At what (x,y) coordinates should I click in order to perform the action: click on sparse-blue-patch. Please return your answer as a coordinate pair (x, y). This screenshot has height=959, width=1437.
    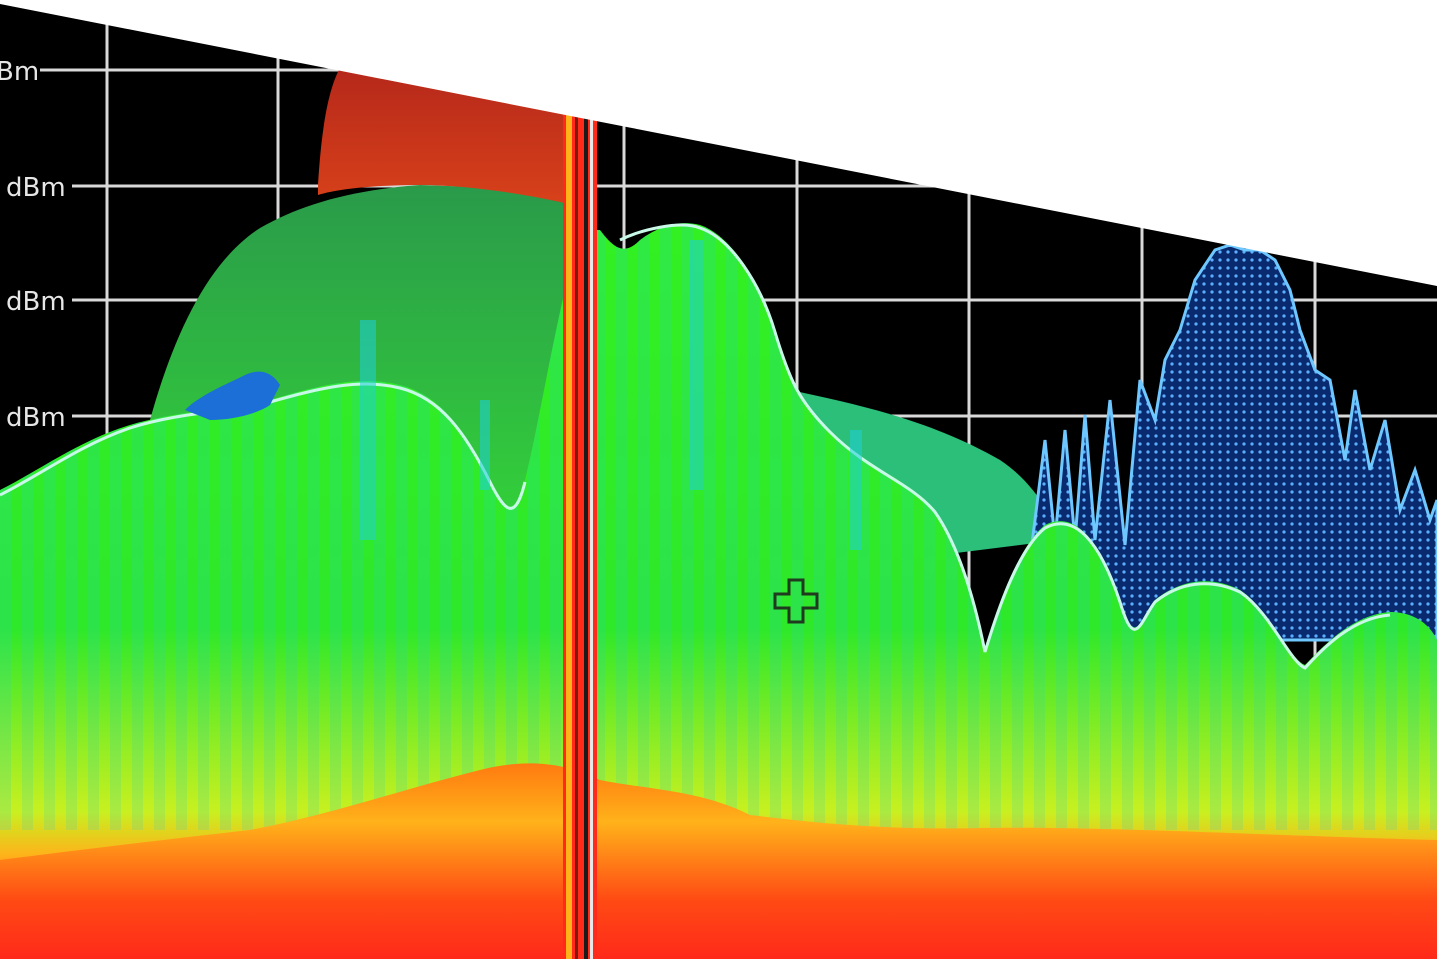
    Looking at the image, I should click on (232, 395).